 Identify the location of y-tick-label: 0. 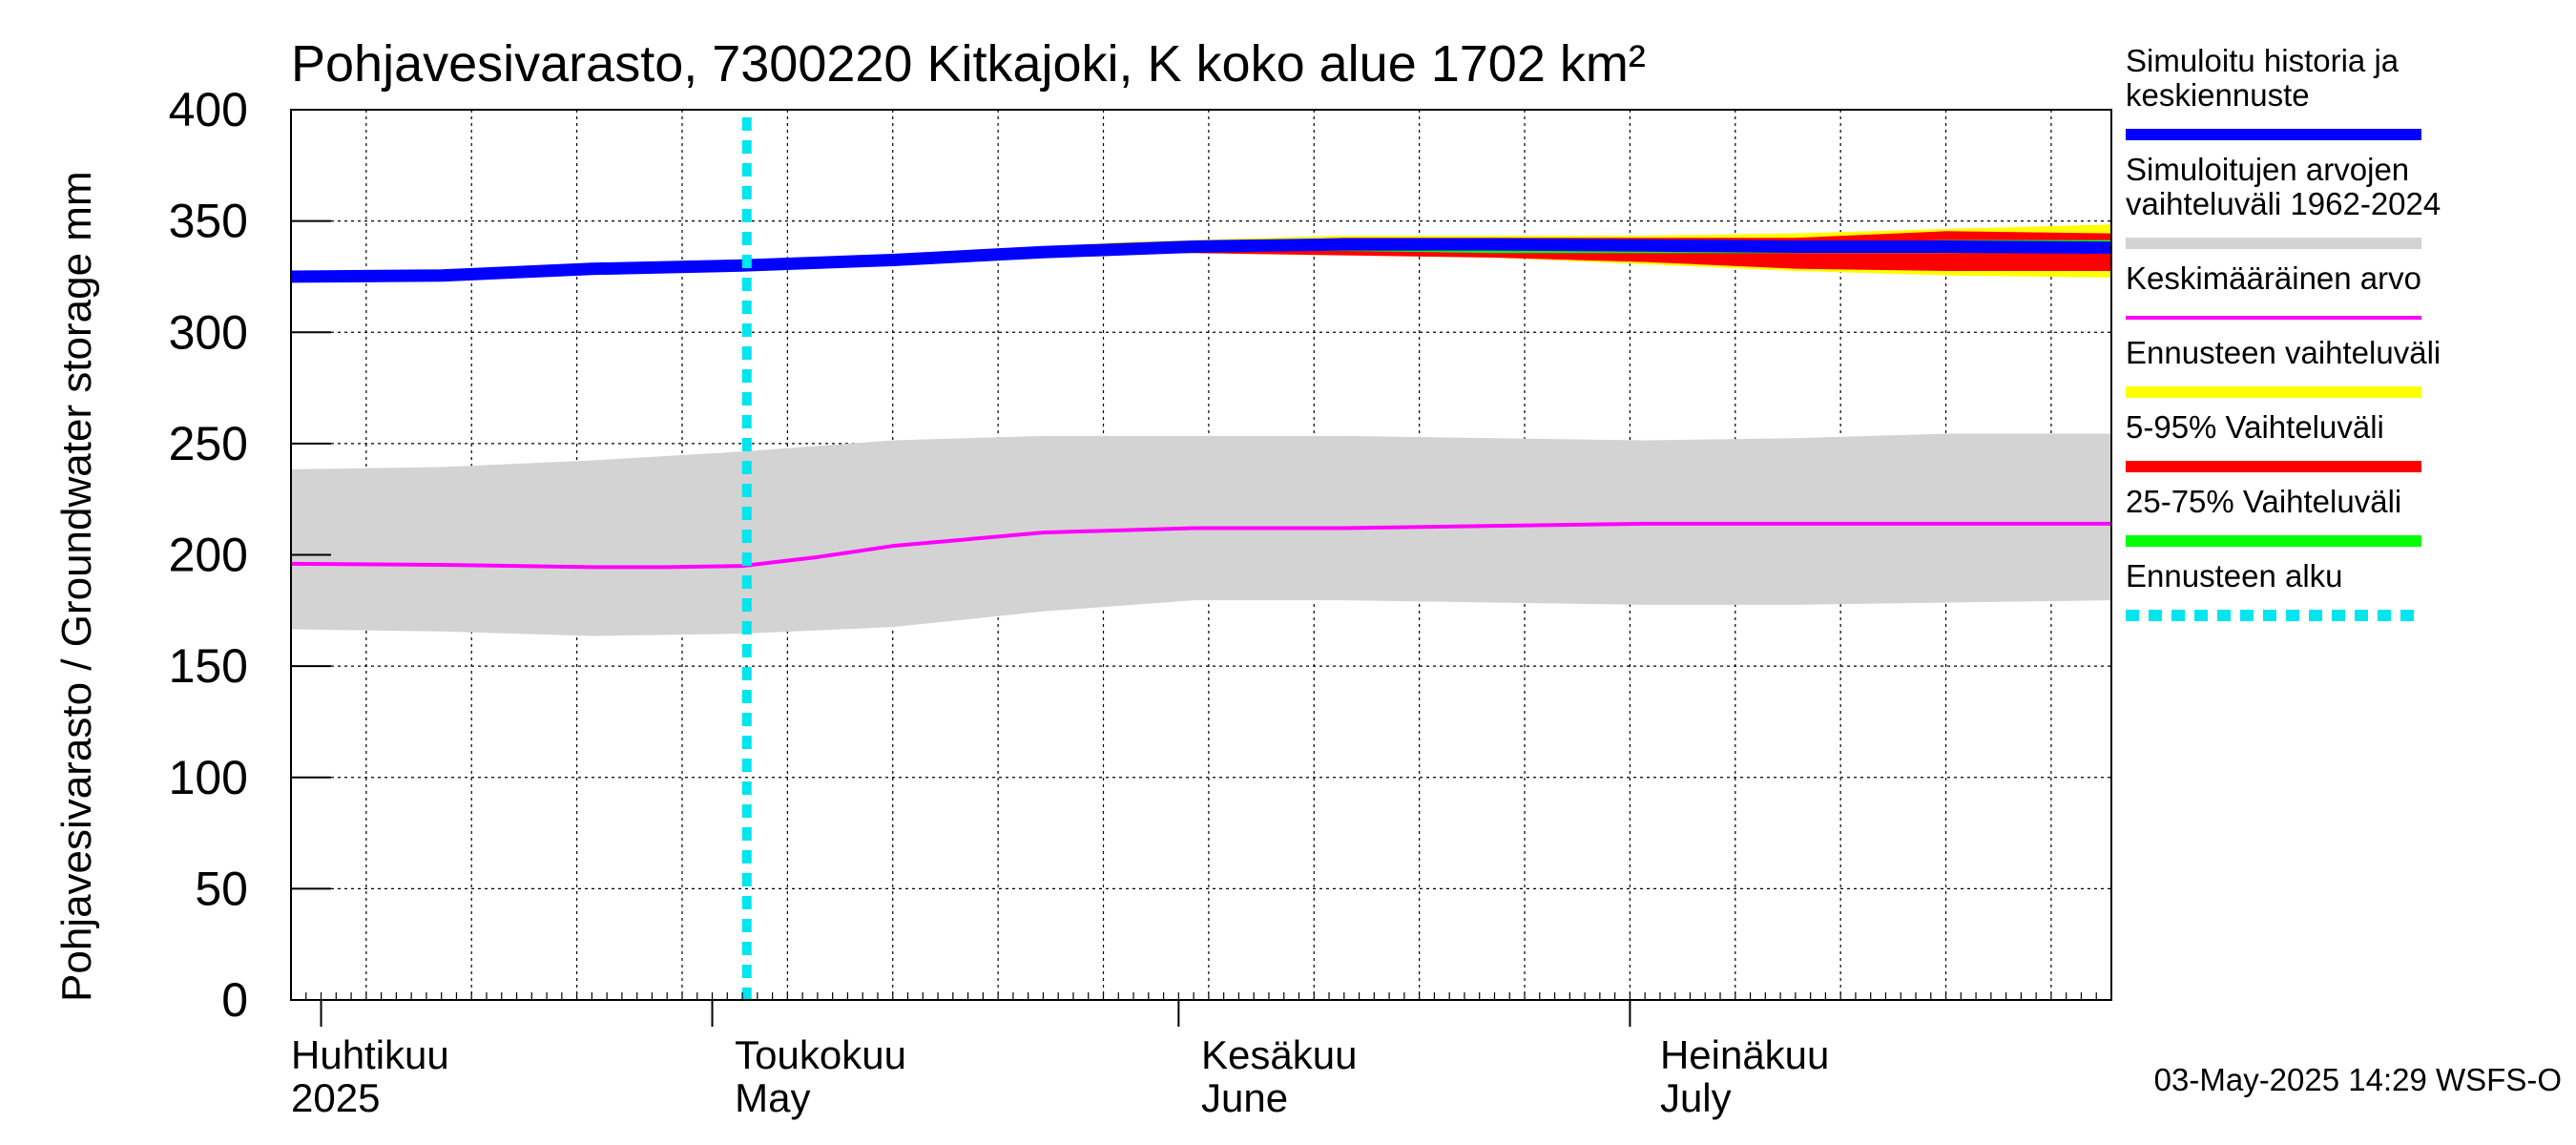
(234, 1000).